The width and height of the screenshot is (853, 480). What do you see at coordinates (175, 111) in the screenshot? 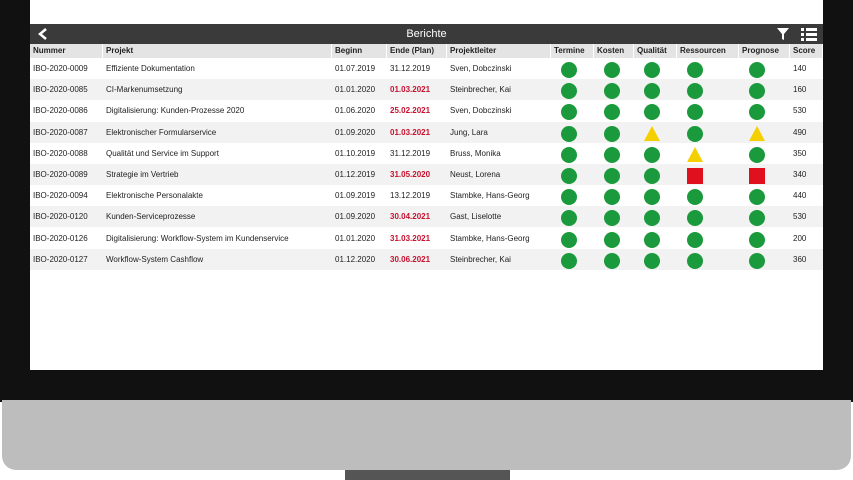
I see `table-cell: Digitalisierung: Kunden-Prozesse 2020` at bounding box center [175, 111].